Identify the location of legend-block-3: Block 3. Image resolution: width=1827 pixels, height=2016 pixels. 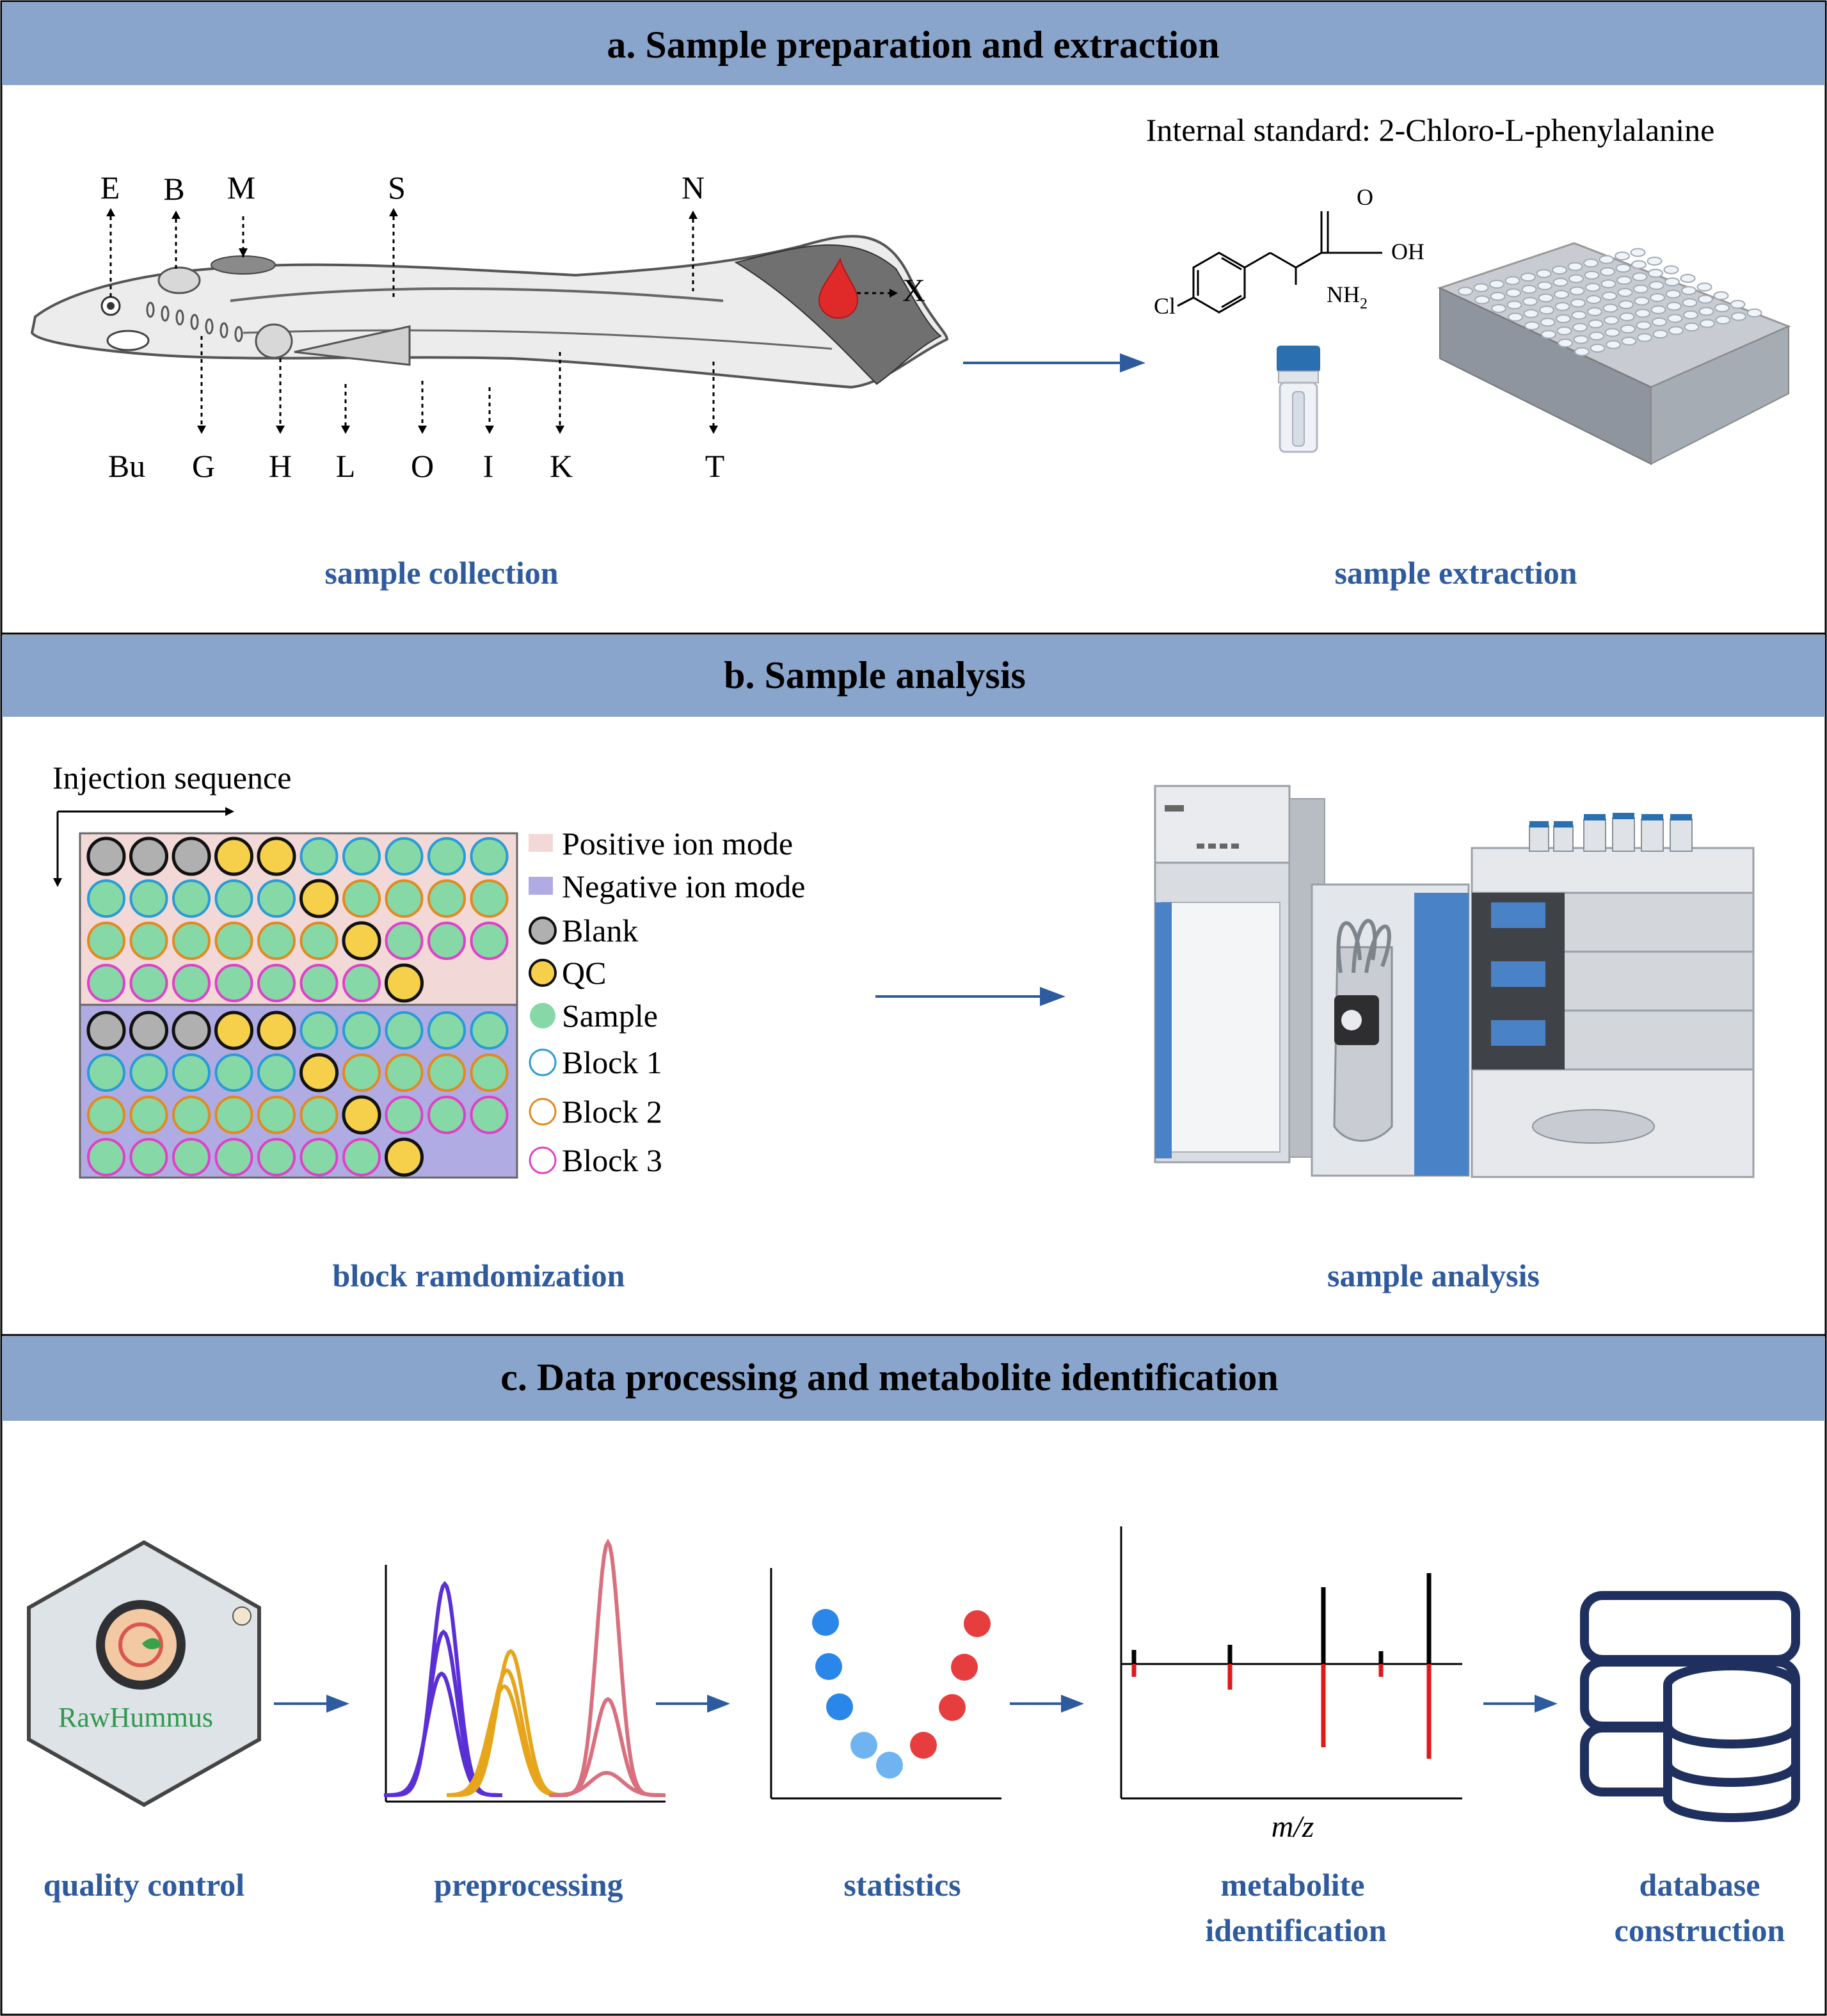
(612, 1160).